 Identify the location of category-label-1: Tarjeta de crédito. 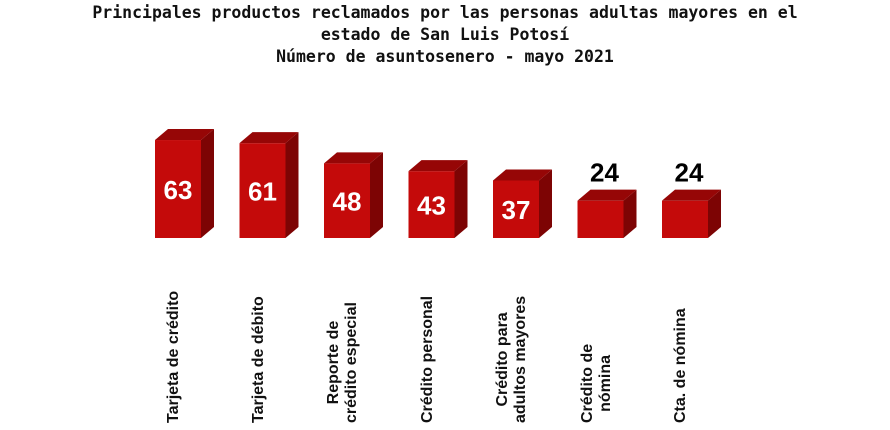
(173, 356).